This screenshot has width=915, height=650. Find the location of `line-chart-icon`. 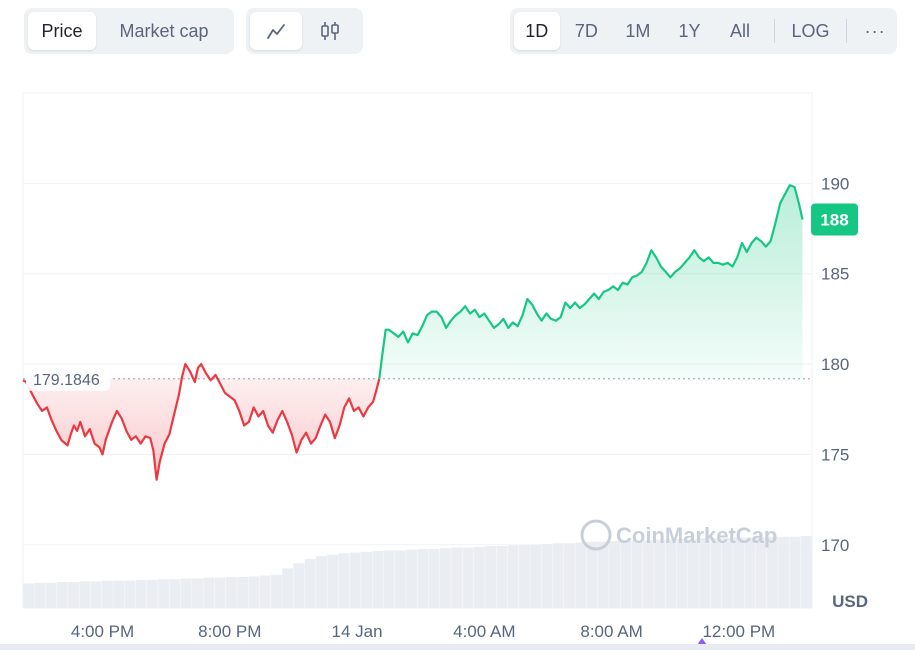

line-chart-icon is located at coordinates (276, 31).